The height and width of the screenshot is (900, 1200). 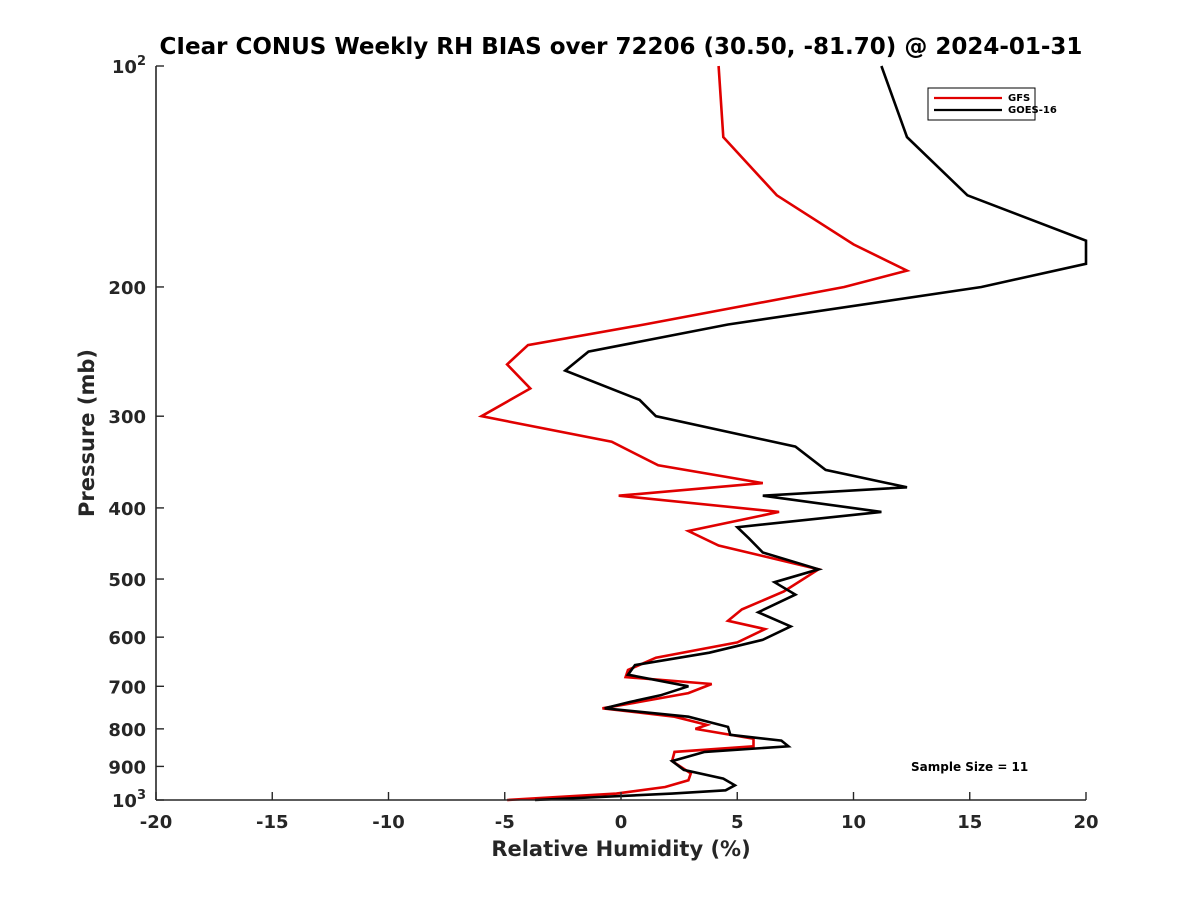 What do you see at coordinates (127, 509) in the screenshot?
I see `y-tick-label: 400` at bounding box center [127, 509].